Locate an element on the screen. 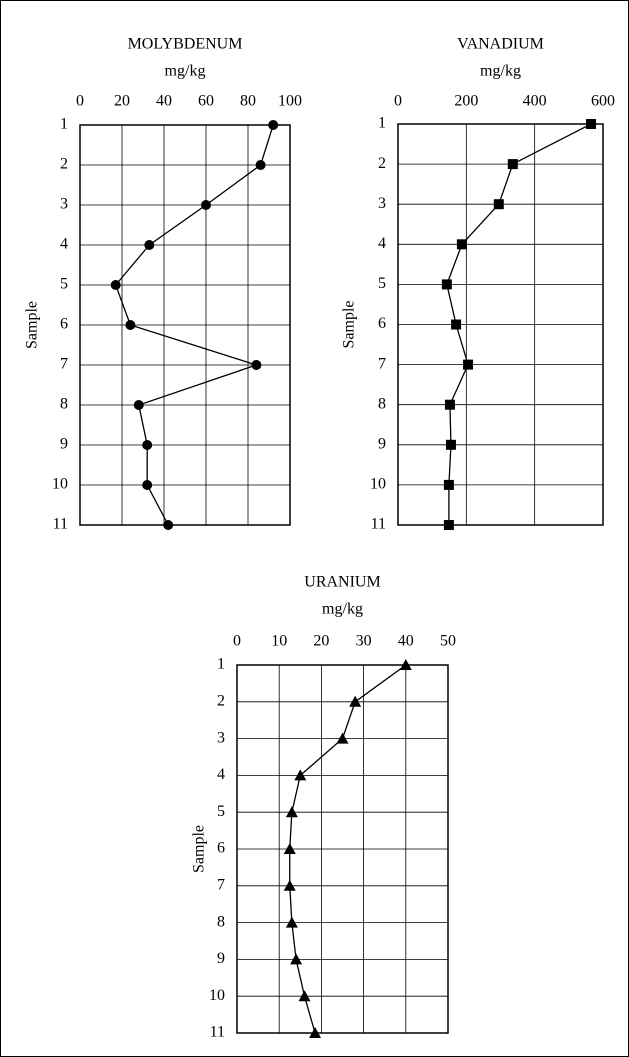 This screenshot has height=1057, width=629. x-tick-label: 60 is located at coordinates (206, 101).